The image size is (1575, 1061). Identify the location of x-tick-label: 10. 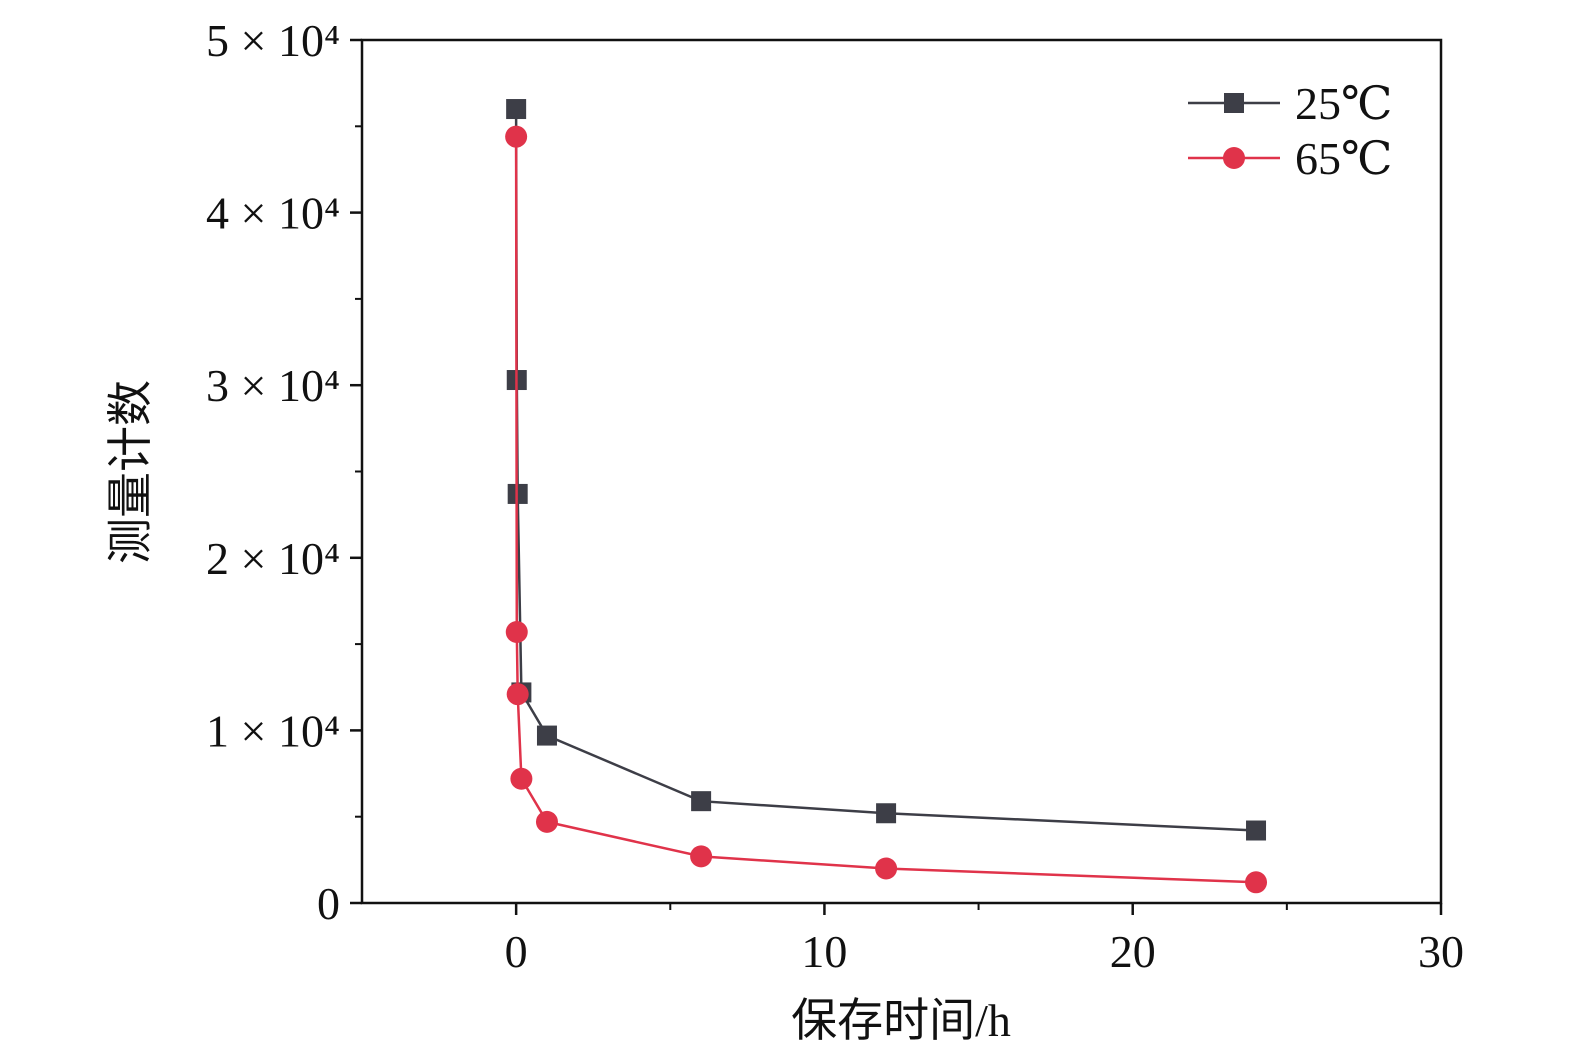
(824, 951).